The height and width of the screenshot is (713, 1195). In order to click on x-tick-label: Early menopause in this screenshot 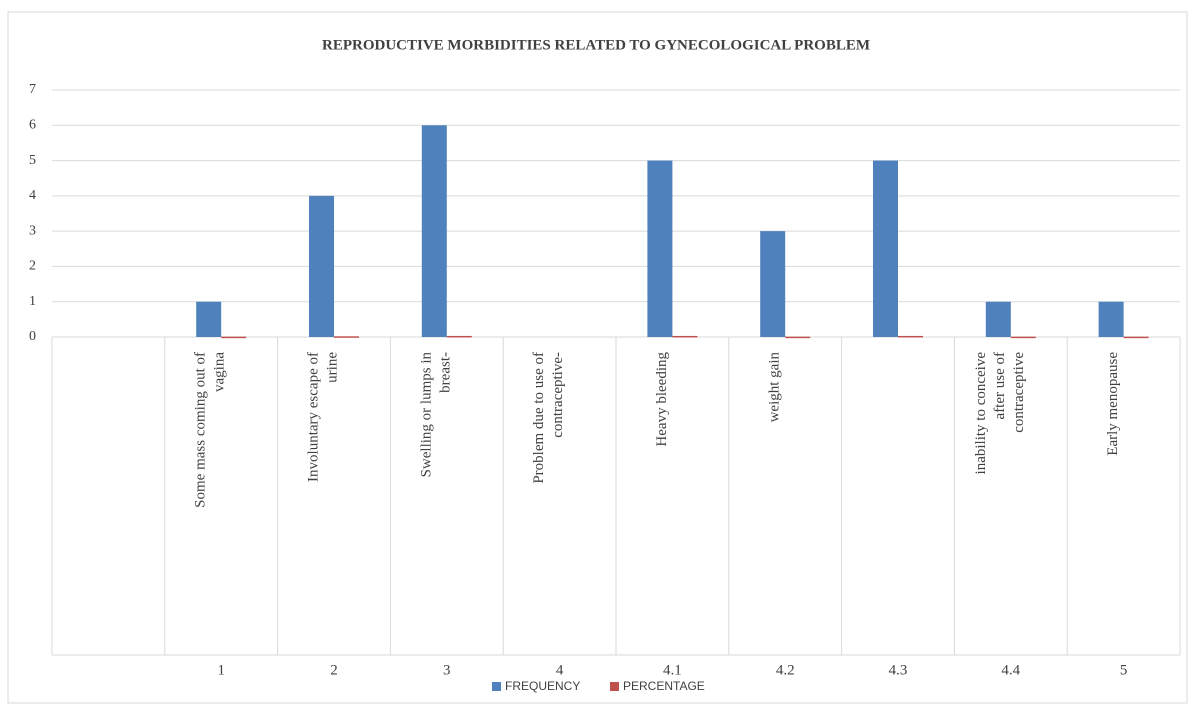, I will do `click(1113, 404)`.